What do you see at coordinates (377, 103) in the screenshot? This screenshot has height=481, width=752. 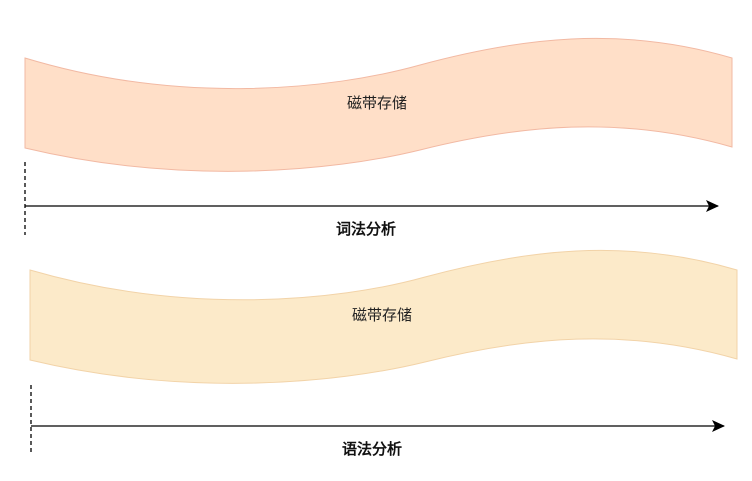 I see `tape-label-1: 磁带存储` at bounding box center [377, 103].